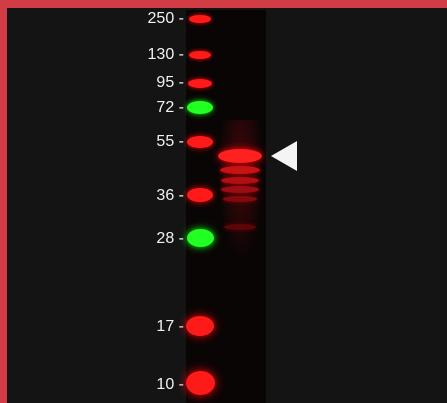  I want to click on ladder-label-36: 36 -, so click(170, 195).